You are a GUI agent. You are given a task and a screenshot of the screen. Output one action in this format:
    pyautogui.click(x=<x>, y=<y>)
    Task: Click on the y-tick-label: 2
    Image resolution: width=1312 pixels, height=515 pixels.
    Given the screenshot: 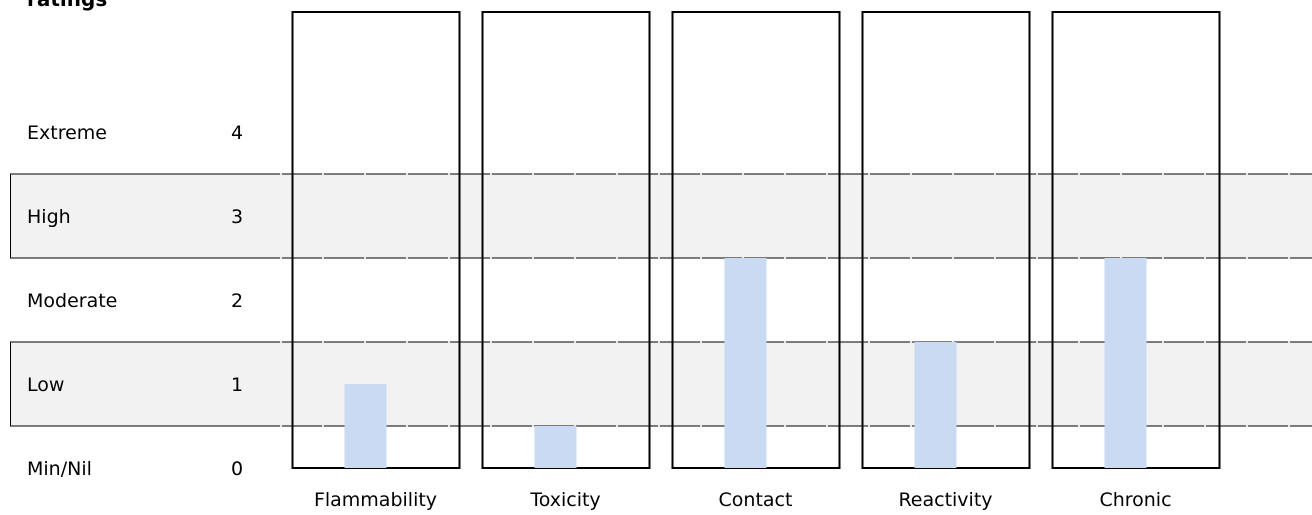 What is the action you would take?
    pyautogui.click(x=237, y=301)
    